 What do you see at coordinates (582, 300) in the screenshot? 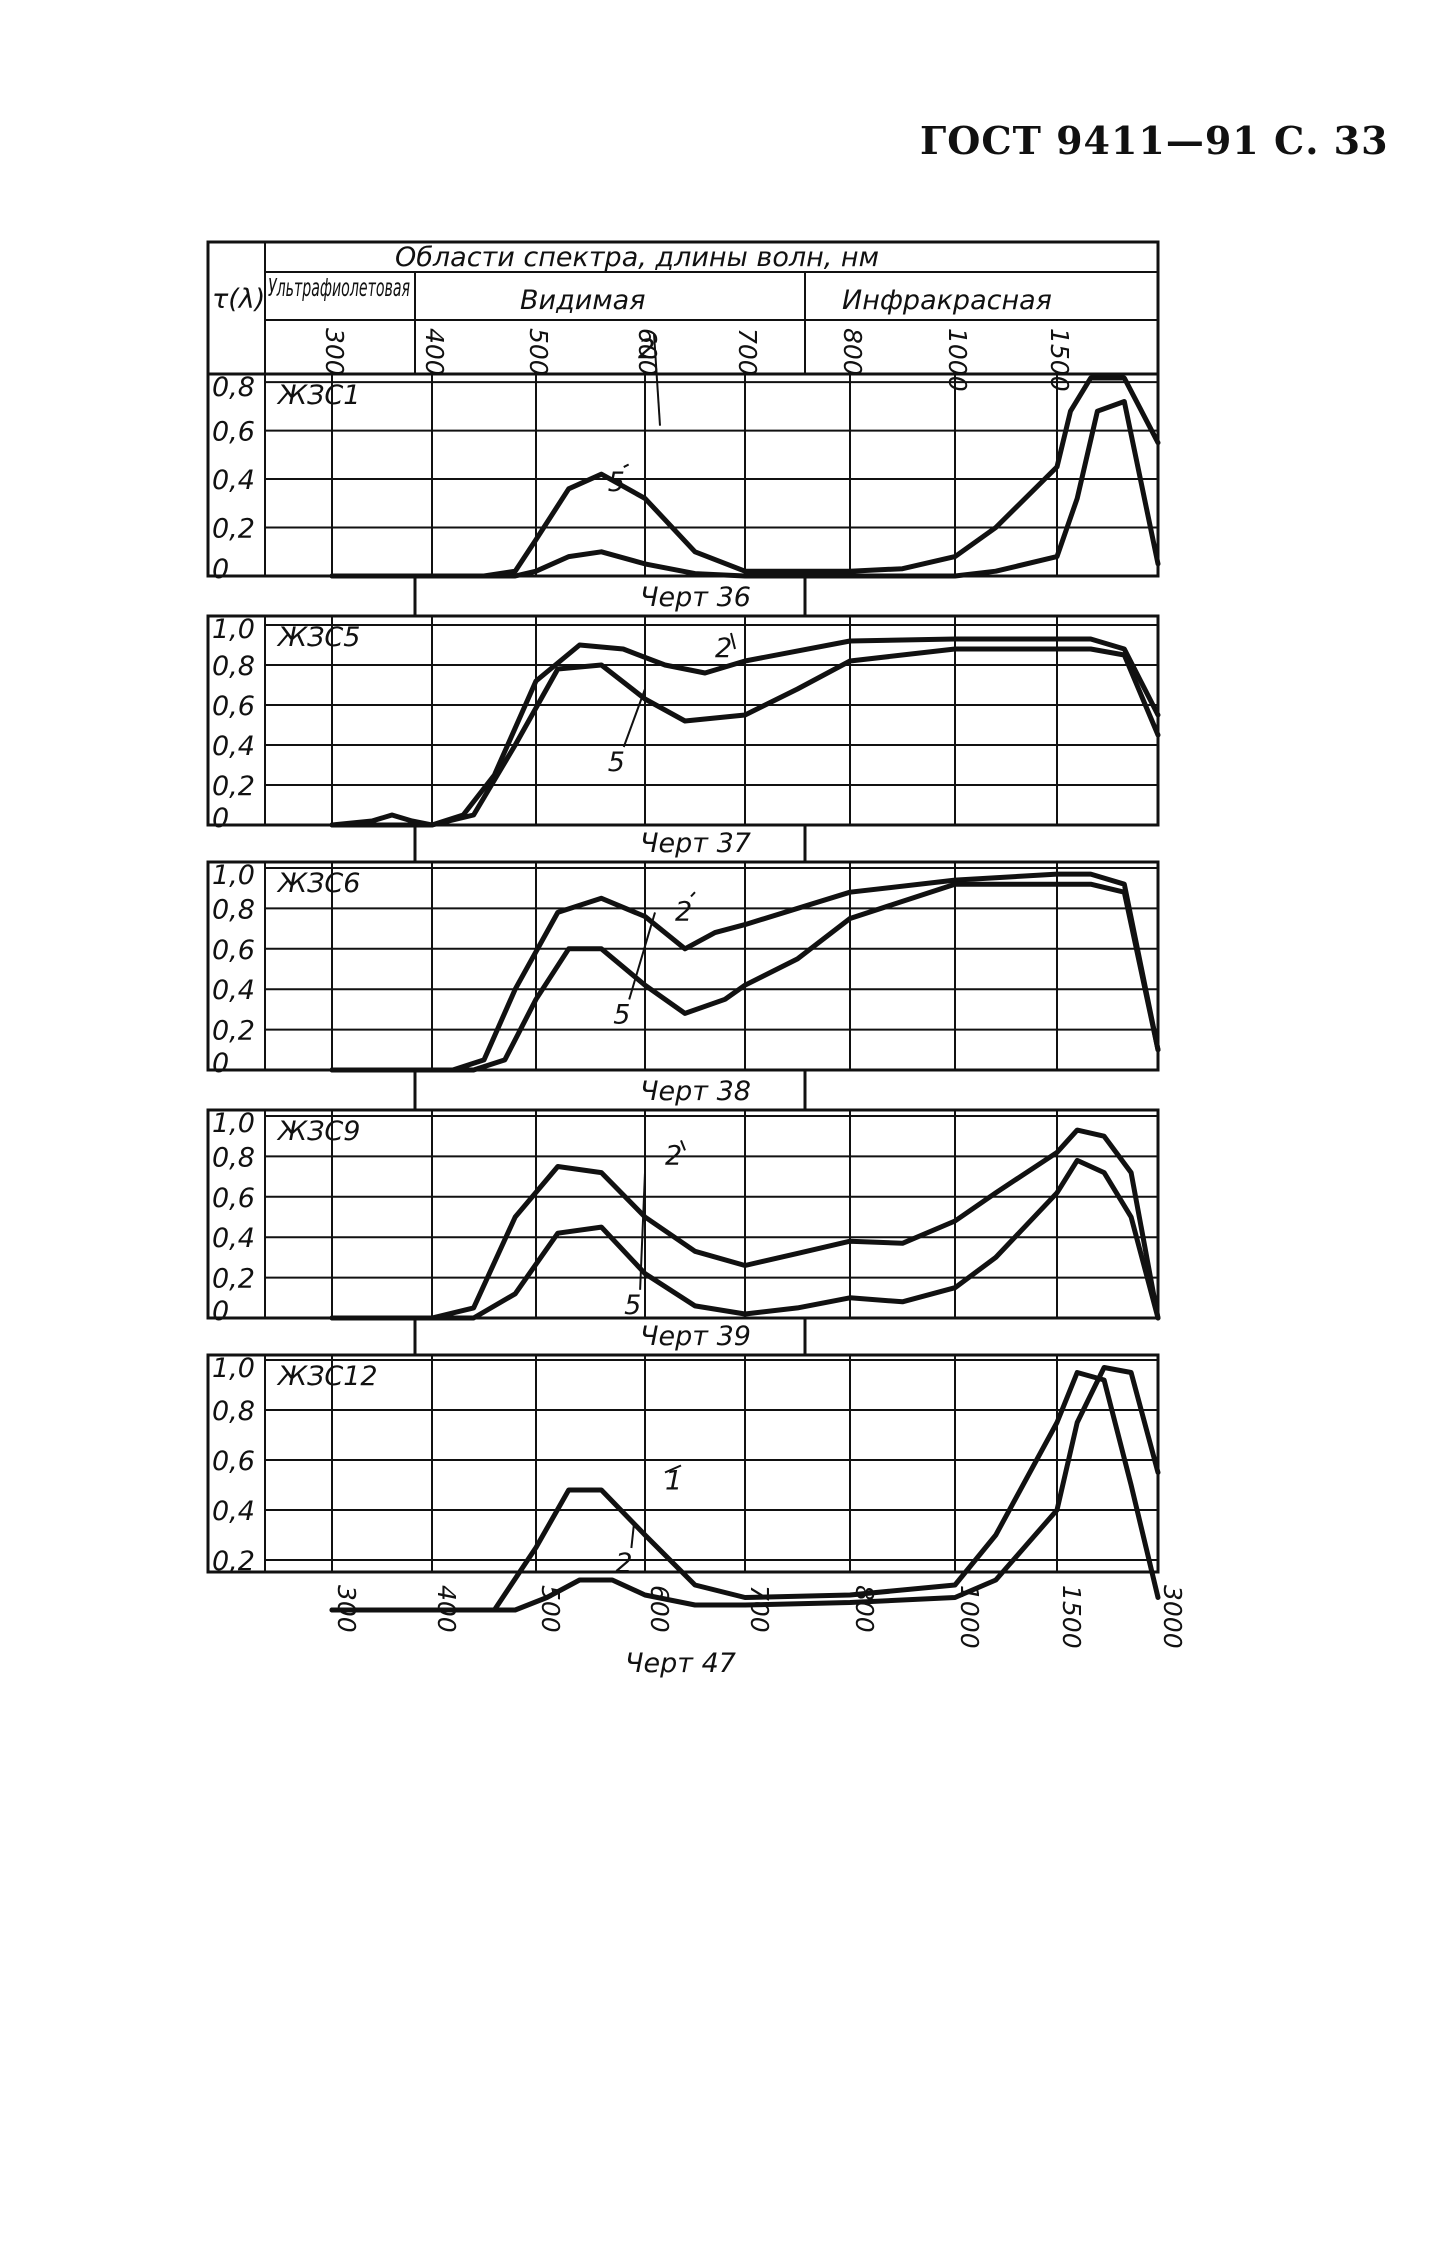
I see `region-visible: Видимая` at bounding box center [582, 300].